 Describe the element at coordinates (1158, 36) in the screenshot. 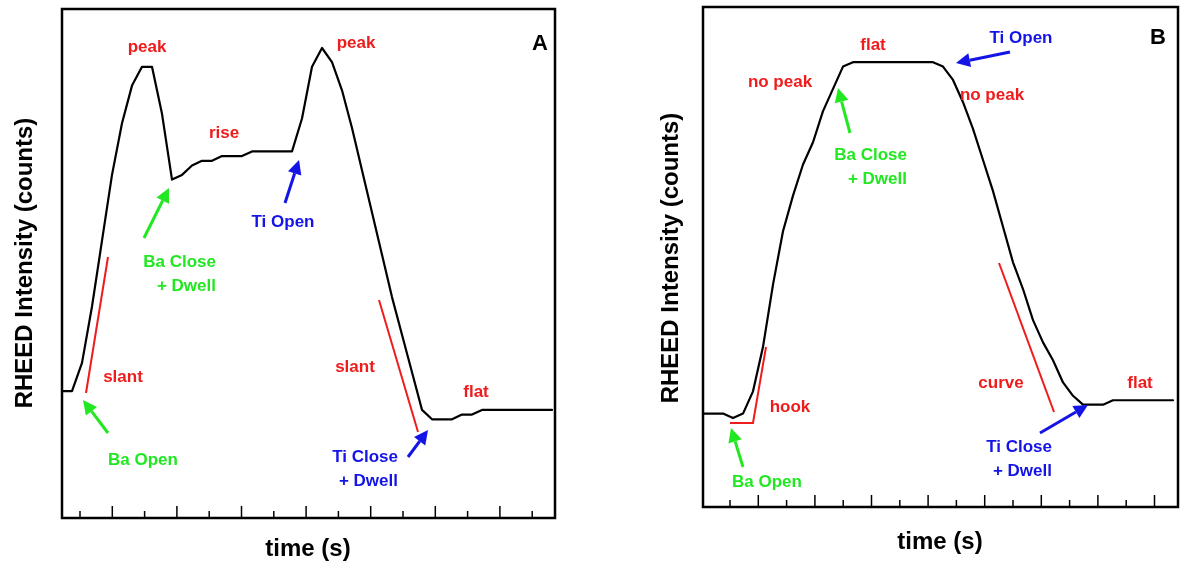

I see `chart-title: B` at that location.